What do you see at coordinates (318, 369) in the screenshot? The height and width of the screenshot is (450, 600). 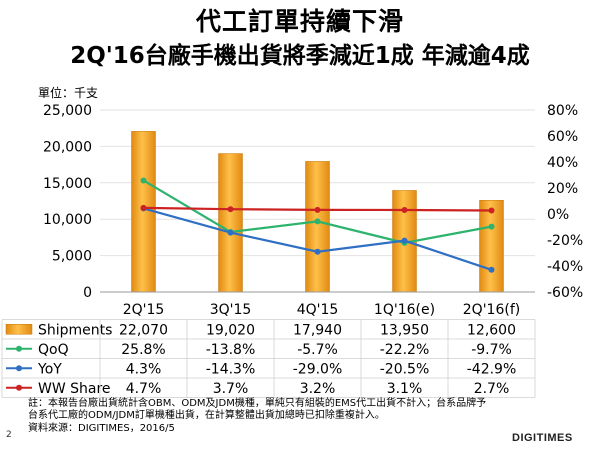 I see `table-cell: -29.0%` at bounding box center [318, 369].